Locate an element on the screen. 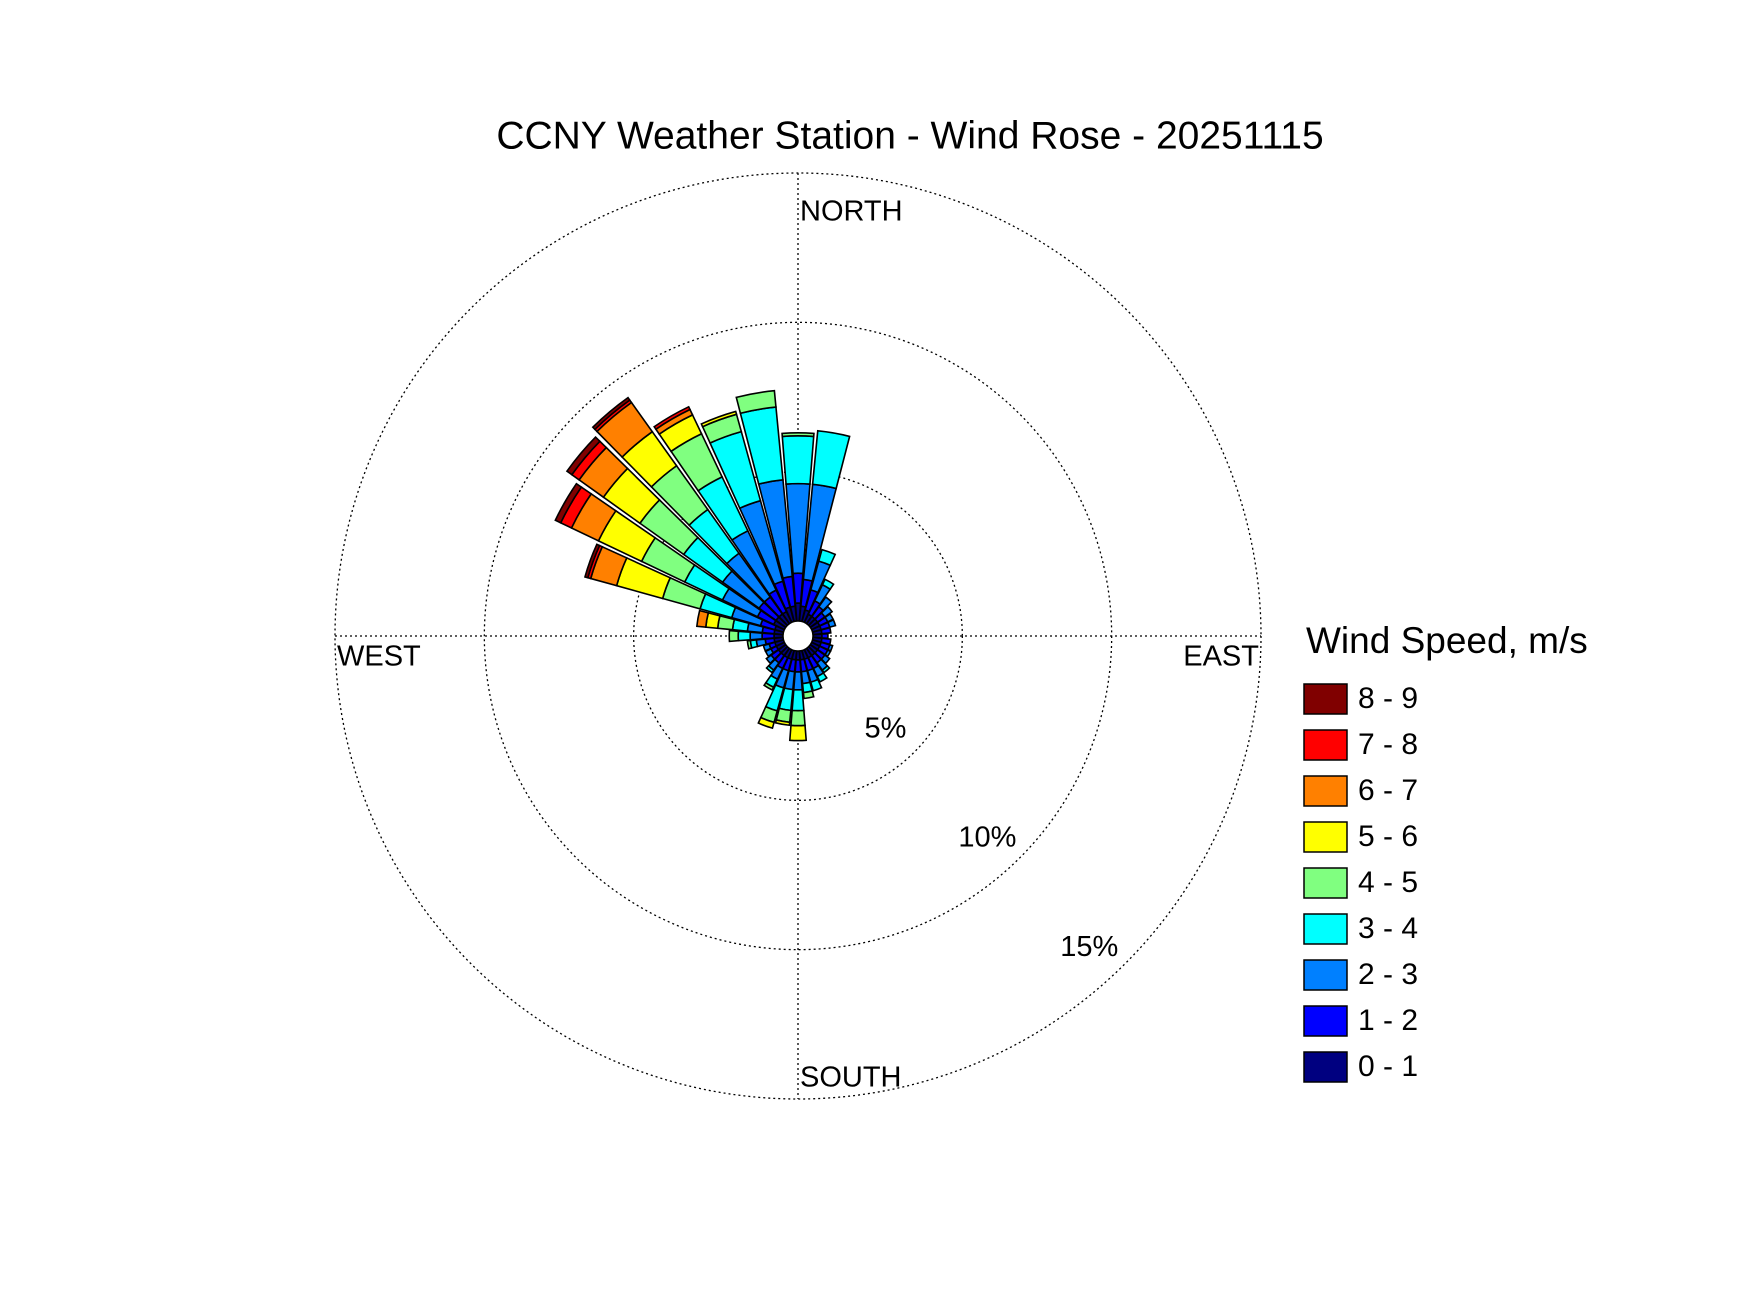 Image resolution: width=1750 pixels, height=1313 pixels. legend-label: 0 - 1 is located at coordinates (1388, 1066).